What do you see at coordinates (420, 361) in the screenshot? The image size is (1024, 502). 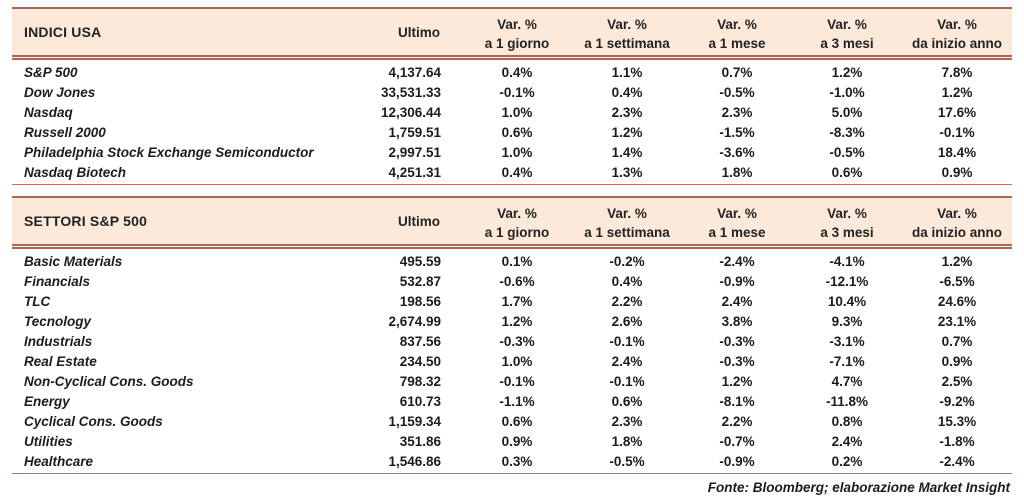 I see `ultimo-value-cell: 234.50` at bounding box center [420, 361].